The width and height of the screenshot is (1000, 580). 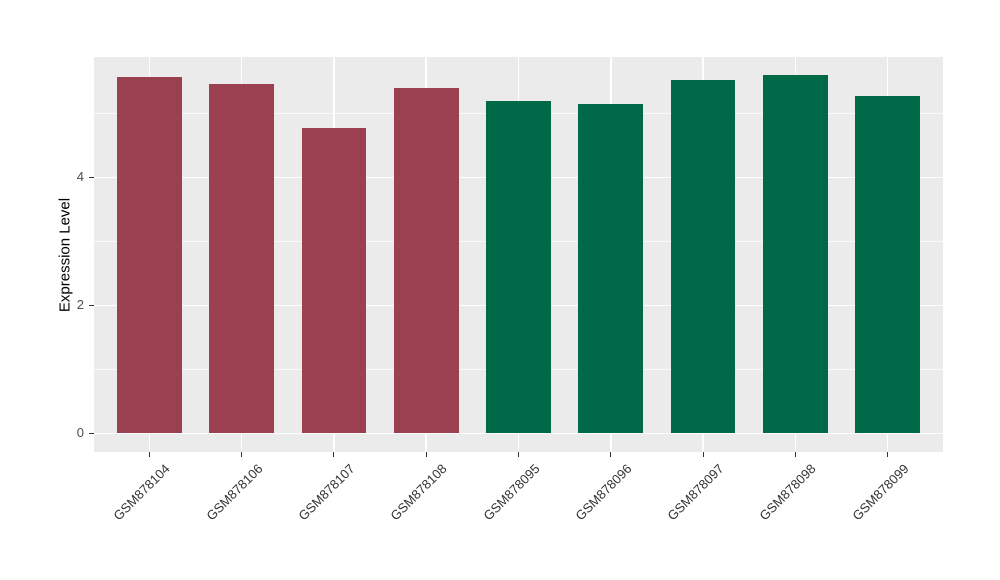 I want to click on x-axis-tick-label: GSM878108, so click(x=418, y=492).